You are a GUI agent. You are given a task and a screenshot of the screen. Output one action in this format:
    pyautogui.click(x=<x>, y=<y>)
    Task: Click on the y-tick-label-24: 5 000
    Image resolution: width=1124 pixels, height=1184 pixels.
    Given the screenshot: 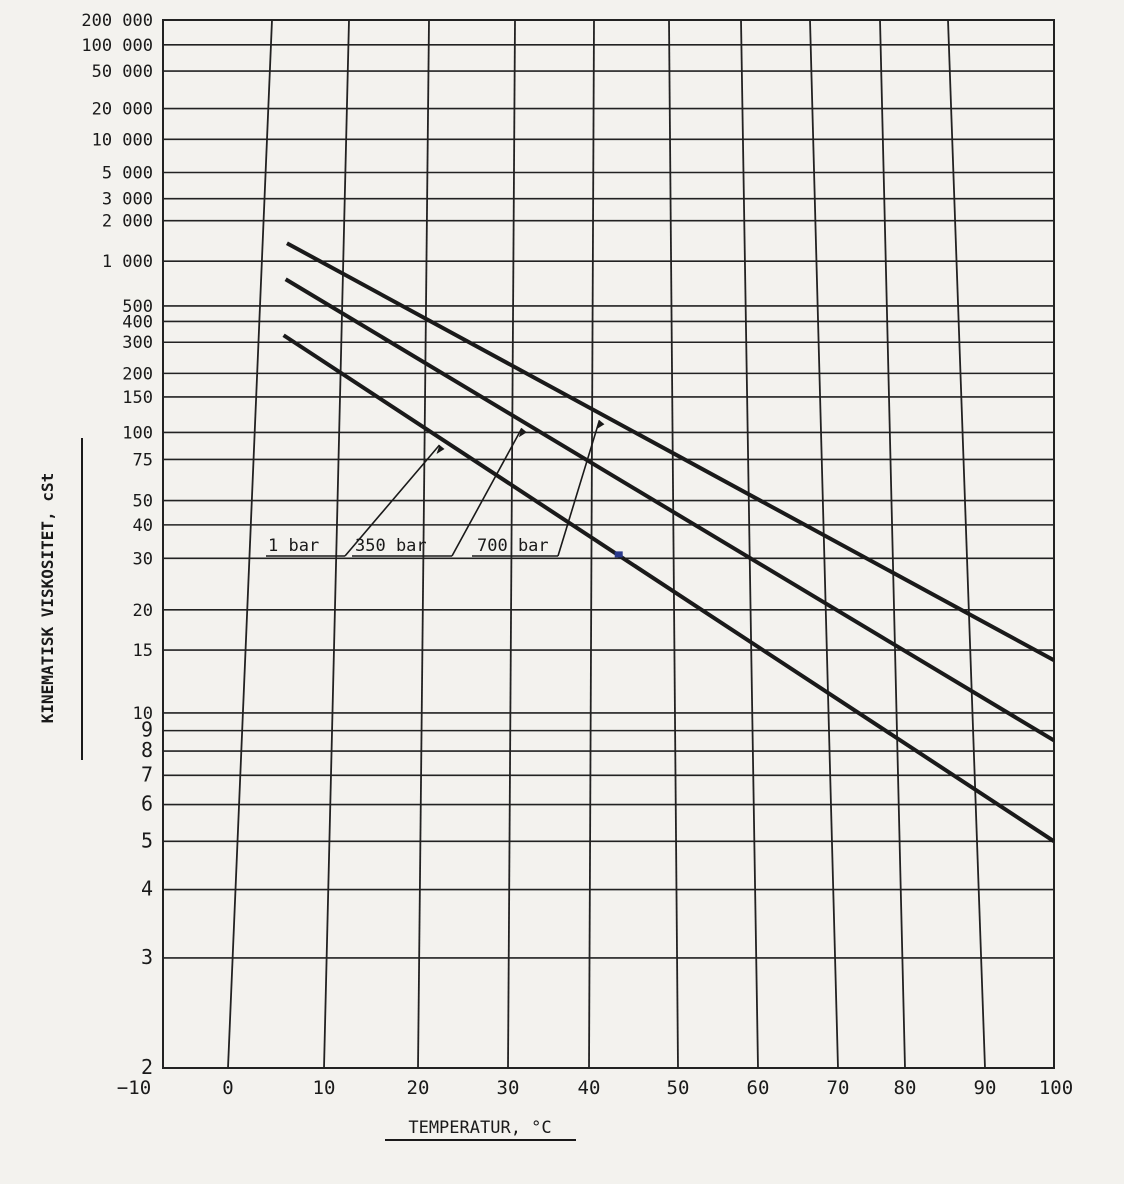 What is the action you would take?
    pyautogui.click(x=127, y=174)
    